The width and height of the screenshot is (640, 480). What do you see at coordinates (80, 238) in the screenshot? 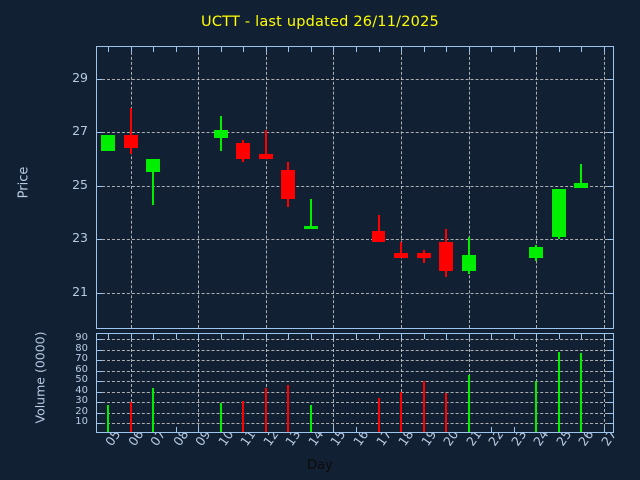
I see `price-tick-label: 23` at bounding box center [80, 238].